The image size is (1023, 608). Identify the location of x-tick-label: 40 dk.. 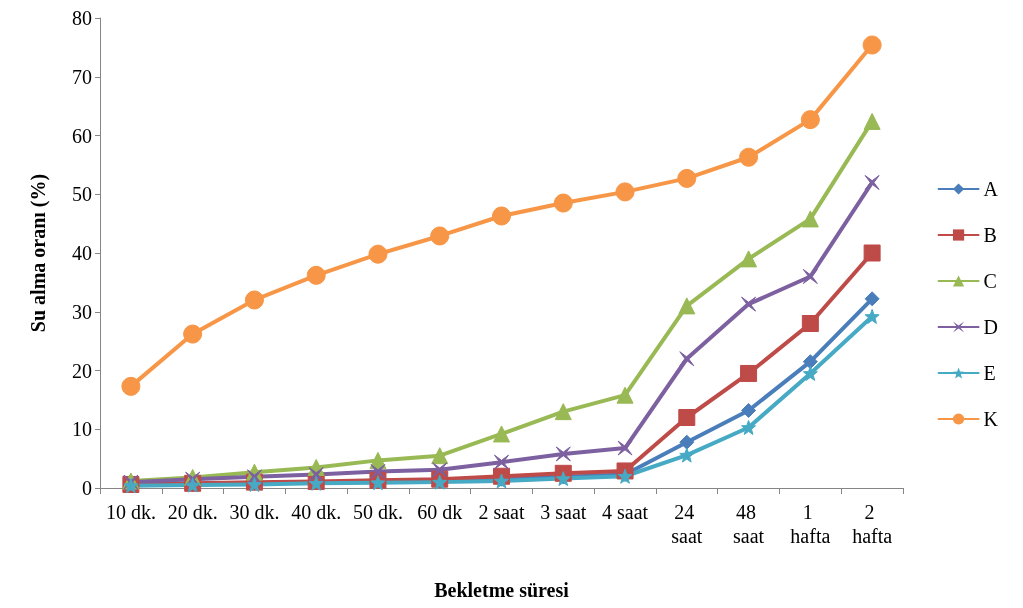
(316, 512).